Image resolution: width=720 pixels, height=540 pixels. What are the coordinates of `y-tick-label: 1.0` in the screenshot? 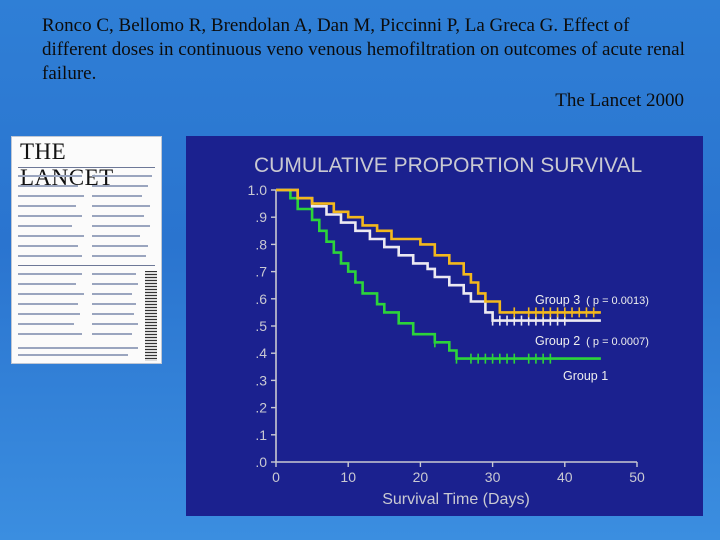 It's located at (258, 190).